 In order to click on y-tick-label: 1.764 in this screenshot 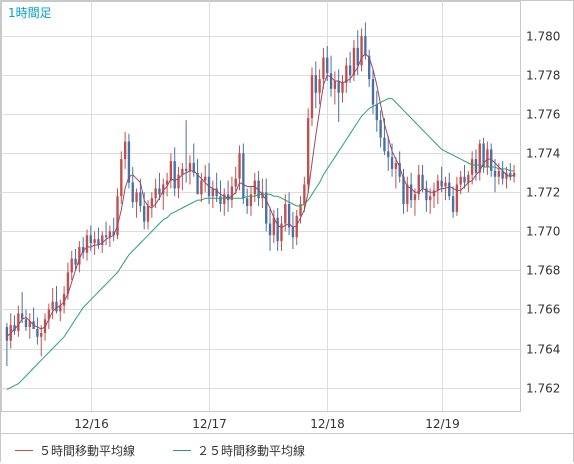, I will do `click(543, 350)`.